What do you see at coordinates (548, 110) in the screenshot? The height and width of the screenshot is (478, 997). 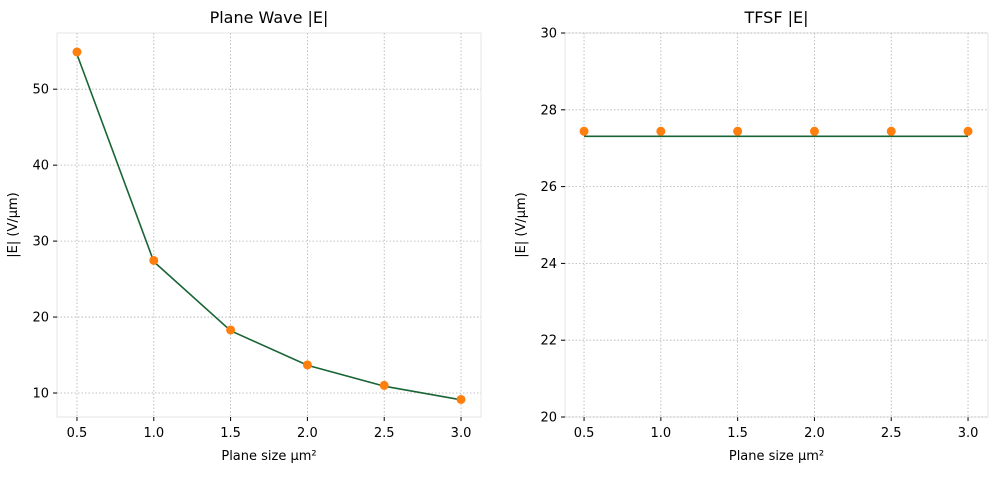 I see `y-tick-label: 28` at bounding box center [548, 110].